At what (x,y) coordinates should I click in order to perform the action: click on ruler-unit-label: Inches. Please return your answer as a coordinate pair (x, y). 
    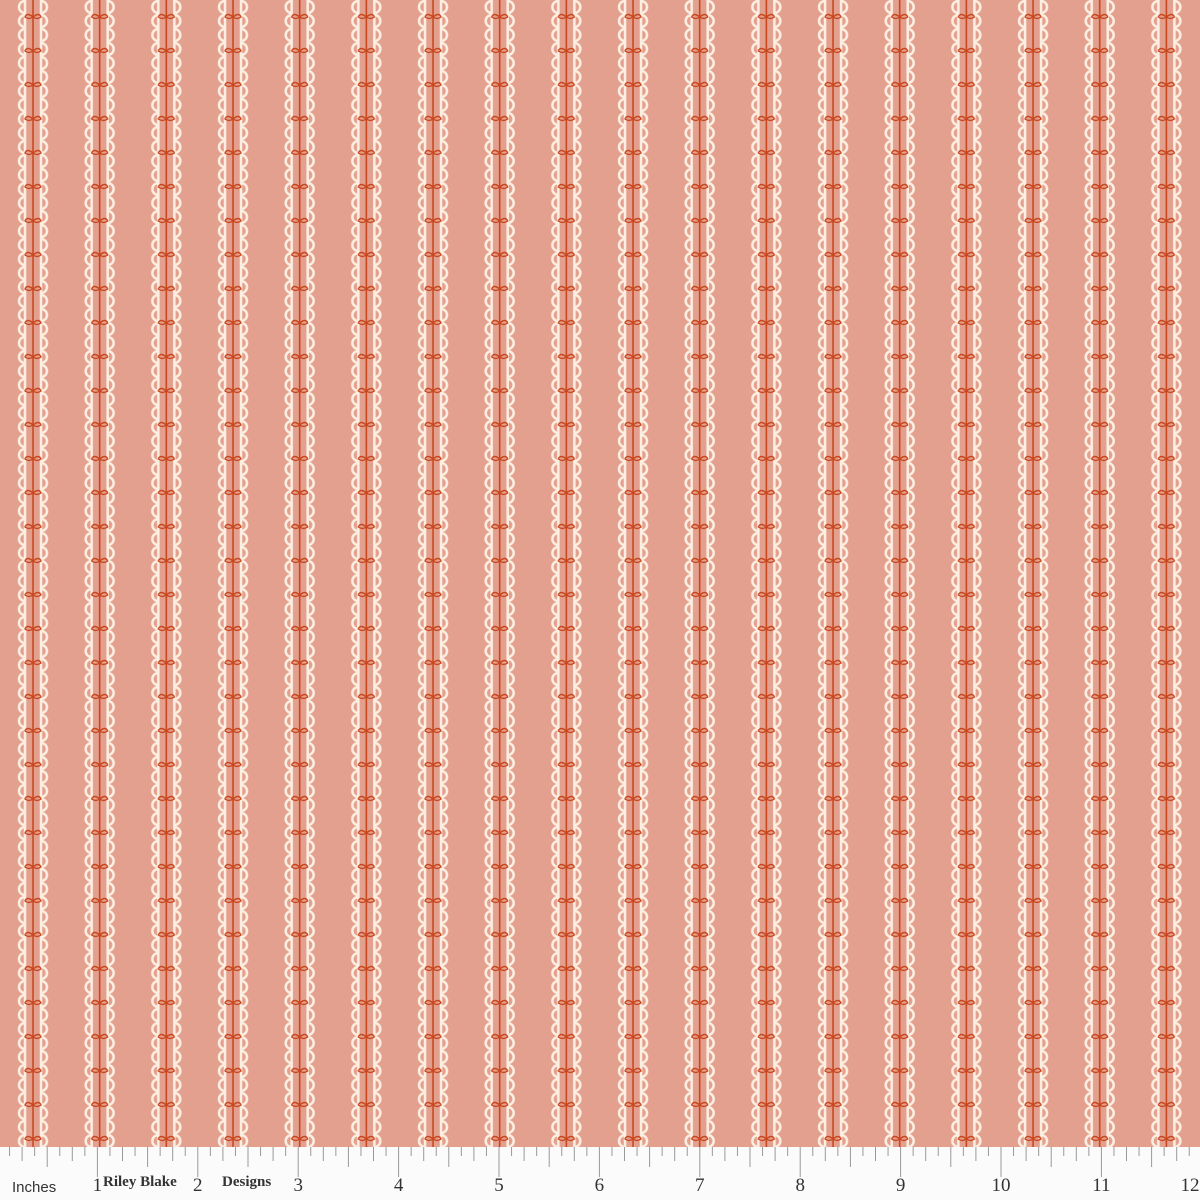
    Looking at the image, I should click on (34, 1187).